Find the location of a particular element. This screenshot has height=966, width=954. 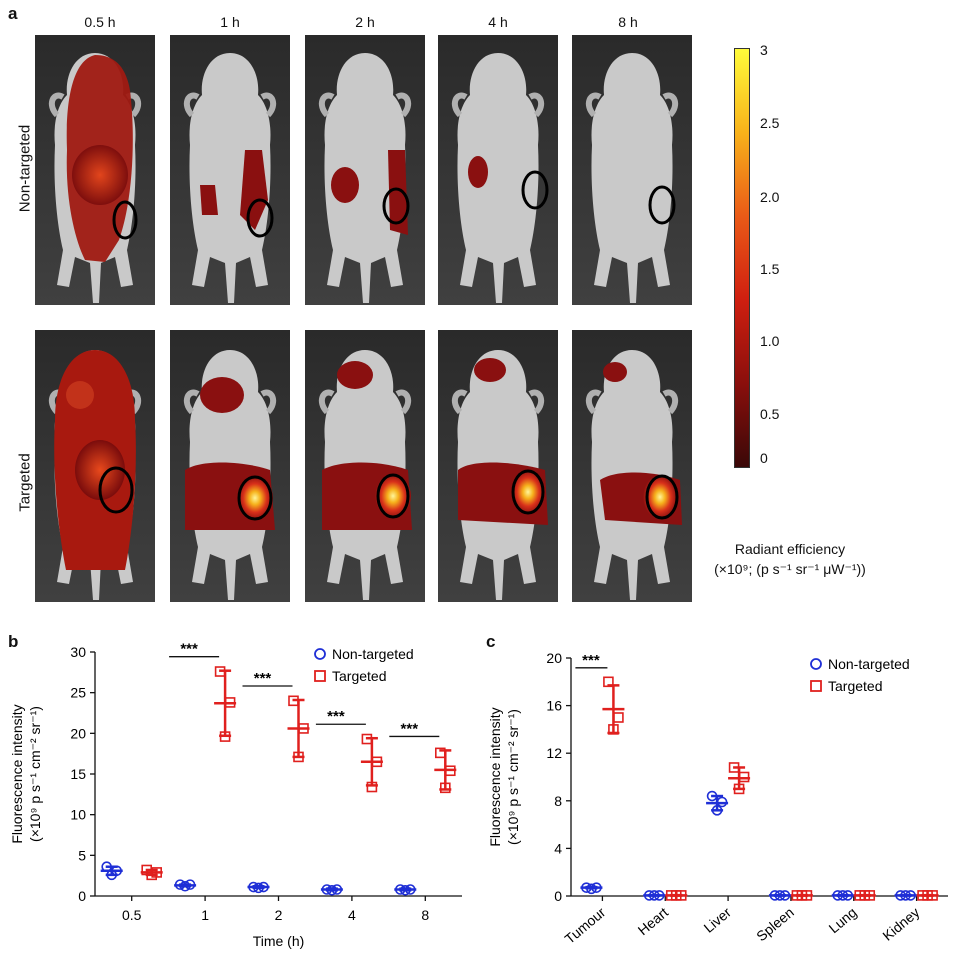

x-tick-label: Liver is located at coordinates (717, 920).